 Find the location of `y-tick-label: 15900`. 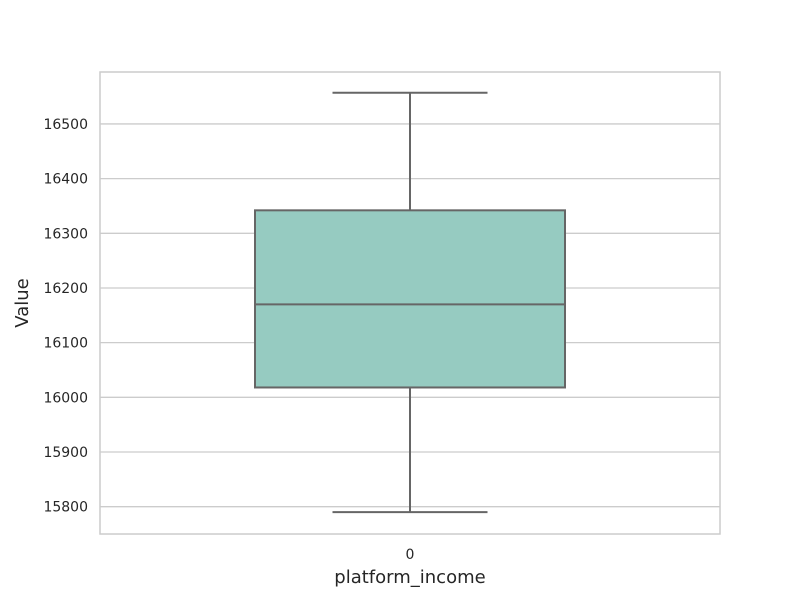

y-tick-label: 15900 is located at coordinates (65, 453).